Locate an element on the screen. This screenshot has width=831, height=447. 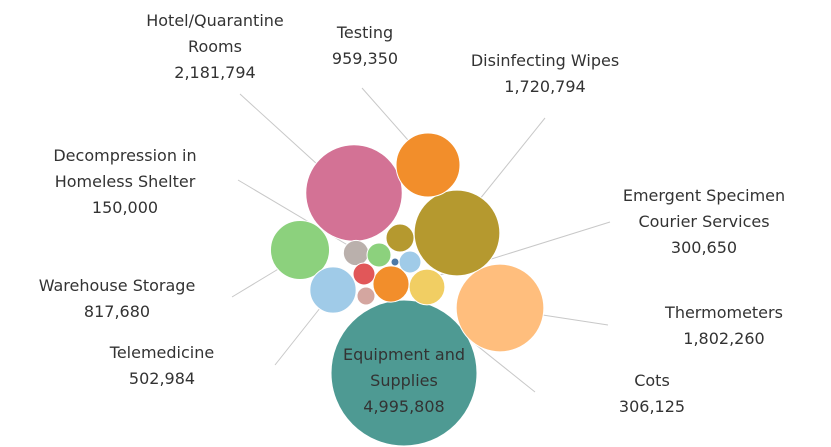
bubble-label: Cots 306,125 is located at coordinates (652, 394).